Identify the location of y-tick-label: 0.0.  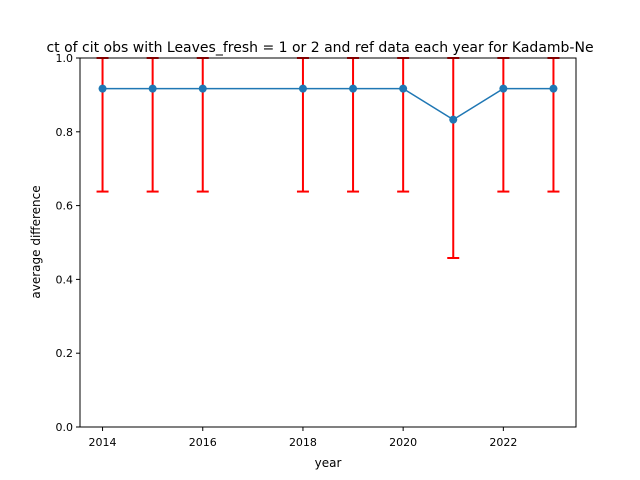
(65, 427).